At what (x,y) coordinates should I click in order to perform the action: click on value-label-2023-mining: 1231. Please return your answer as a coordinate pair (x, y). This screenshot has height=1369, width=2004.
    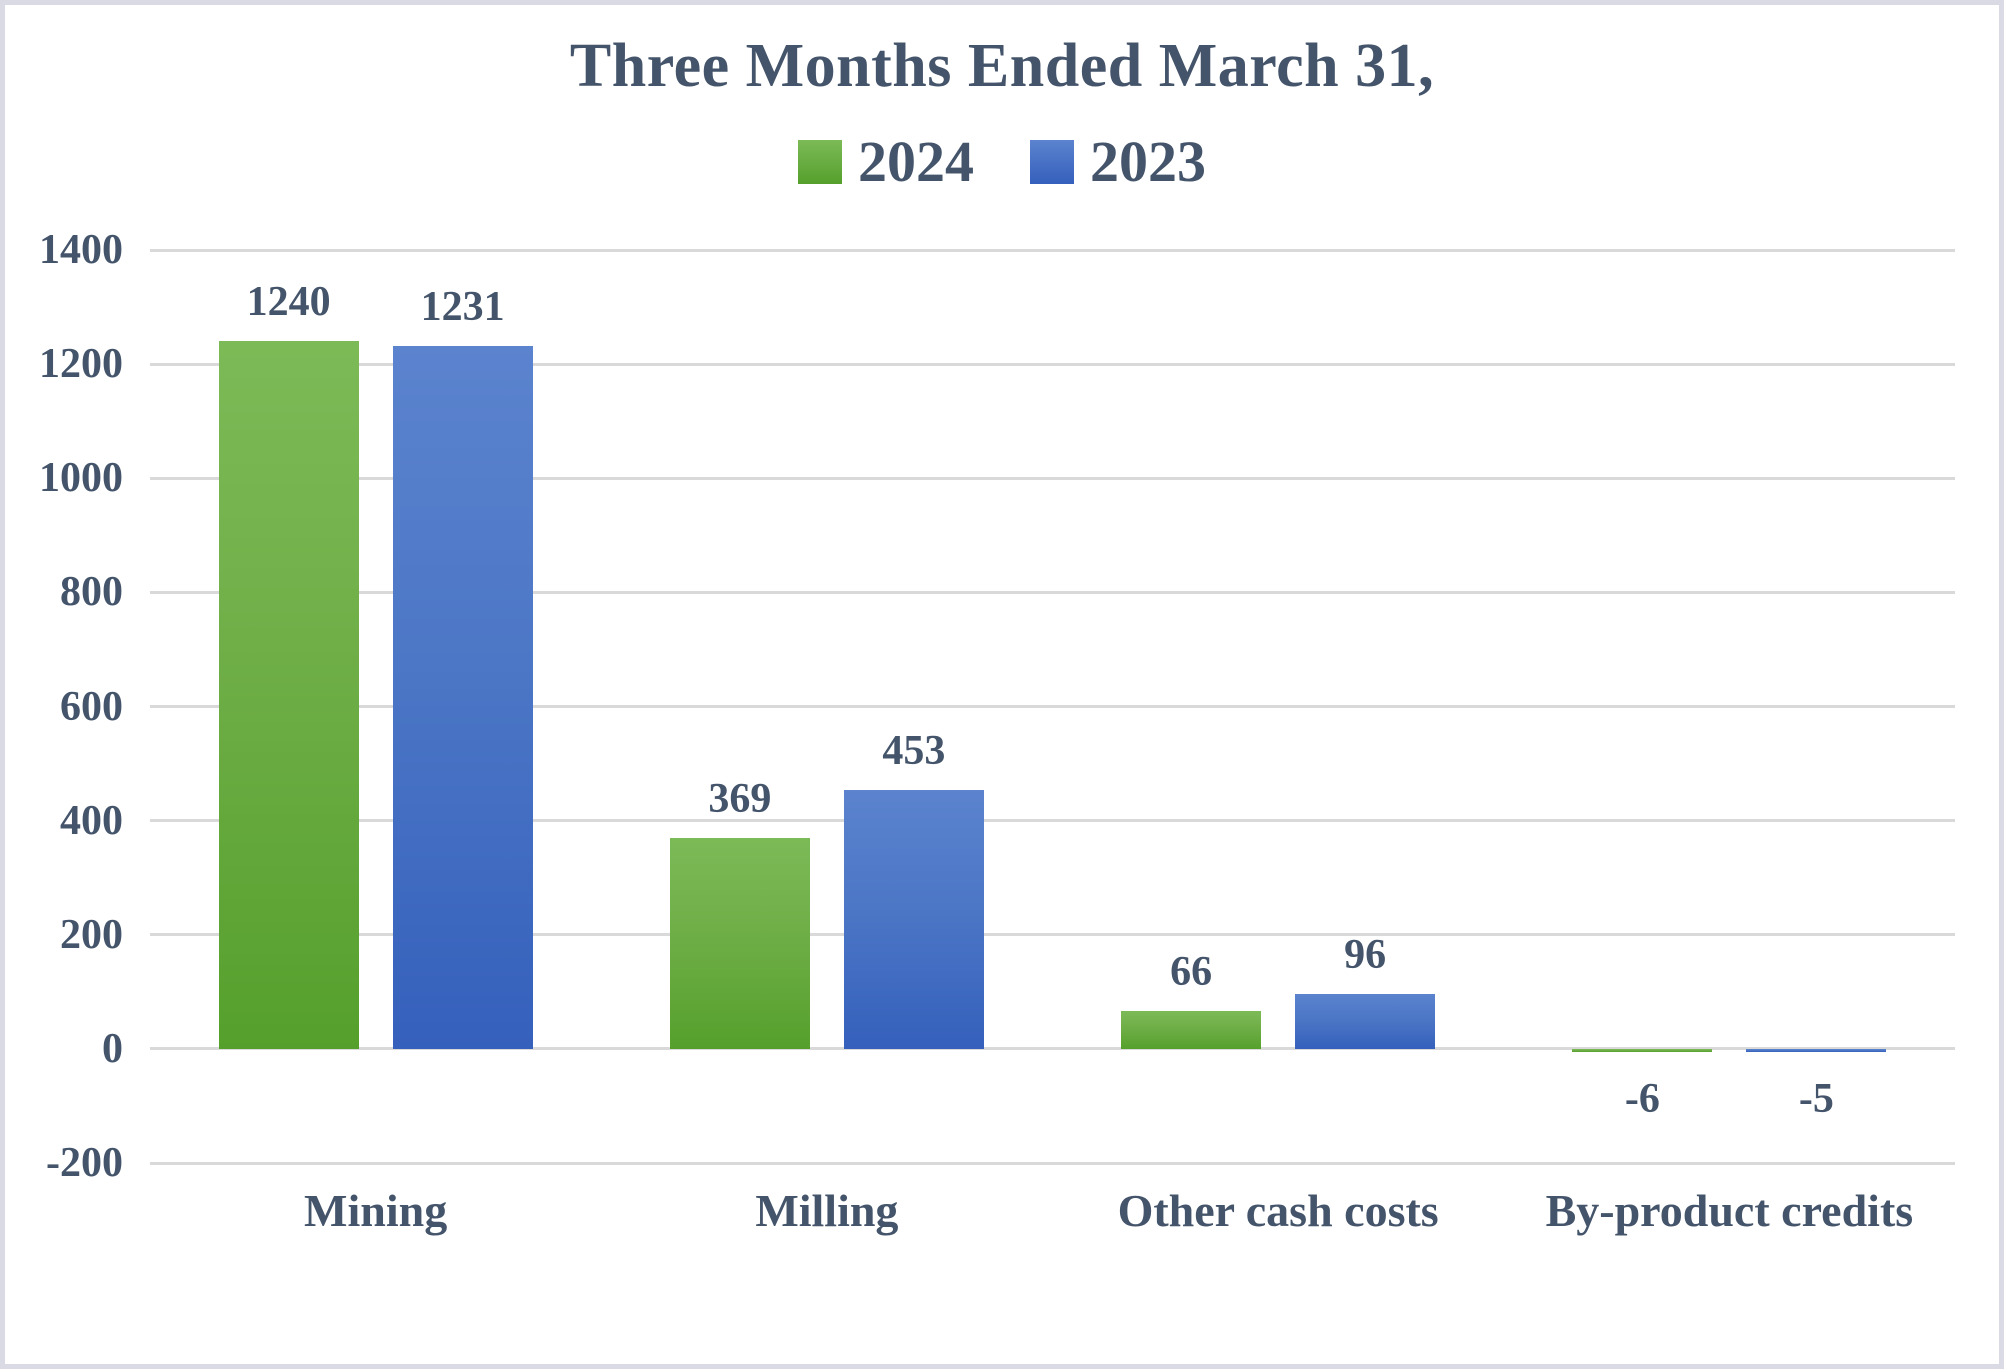
    Looking at the image, I should click on (462, 307).